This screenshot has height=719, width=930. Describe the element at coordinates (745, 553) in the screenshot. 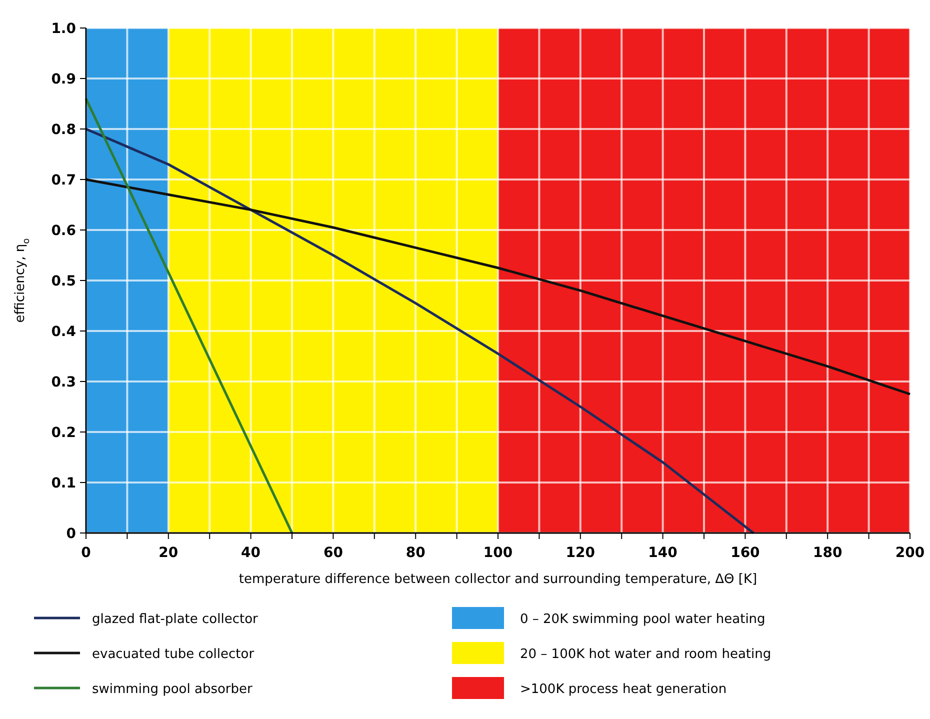

I see `x-tick-label: 160` at that location.